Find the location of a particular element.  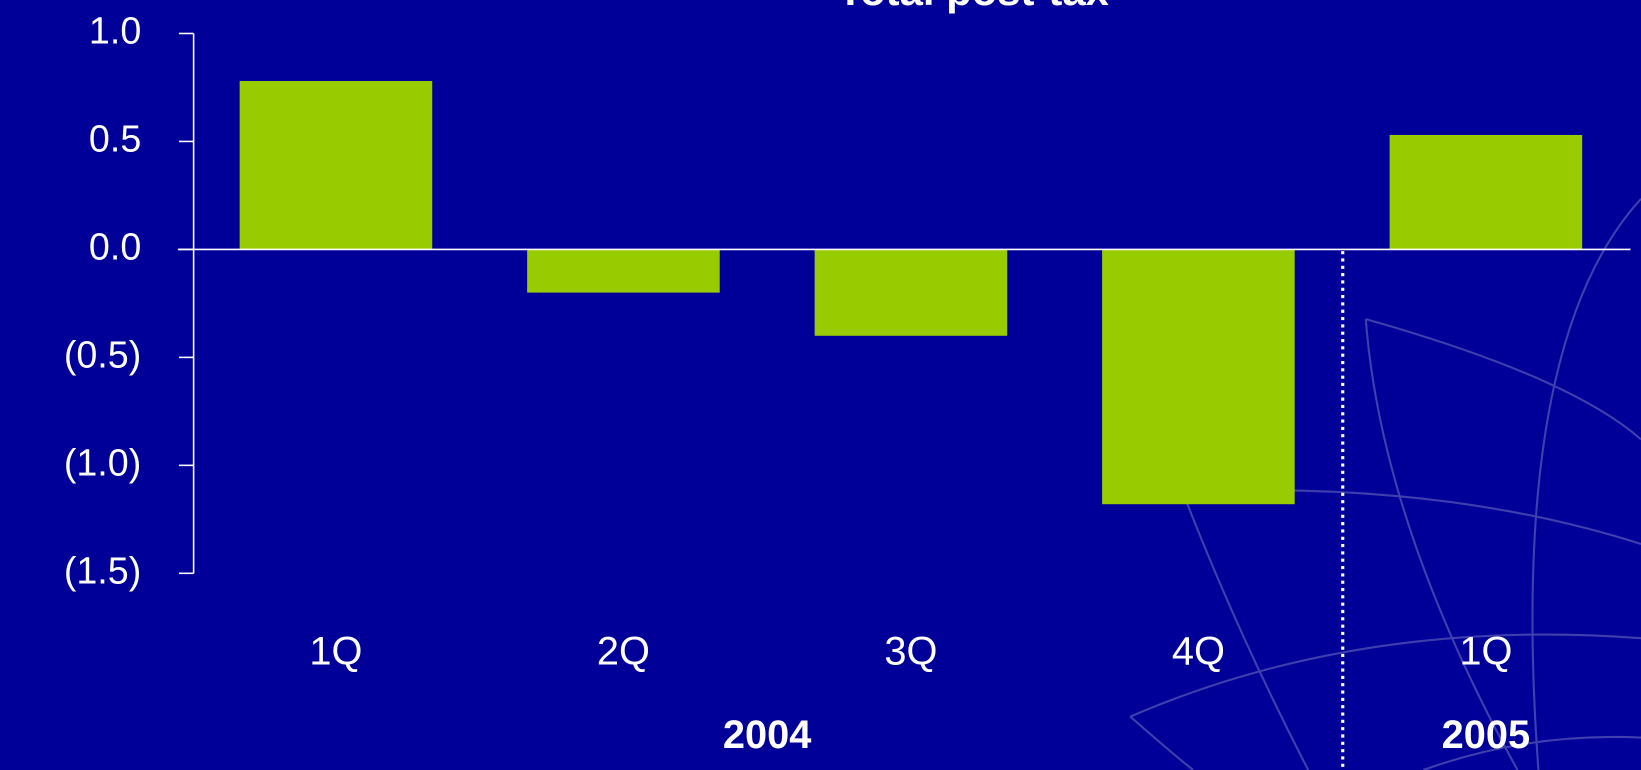

y-tick-label: 0.0 is located at coordinates (115, 246).